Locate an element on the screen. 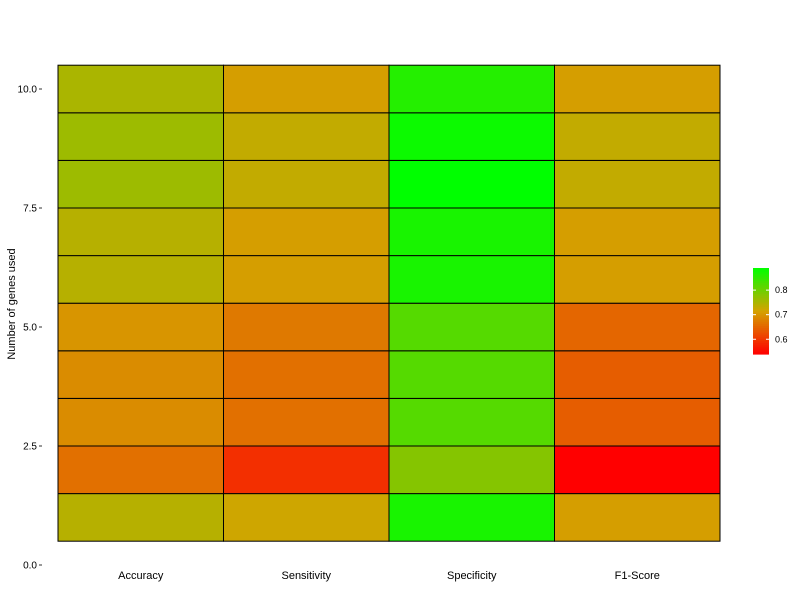  color-legend: 0.6 0.7 0.8 is located at coordinates (770, 311).